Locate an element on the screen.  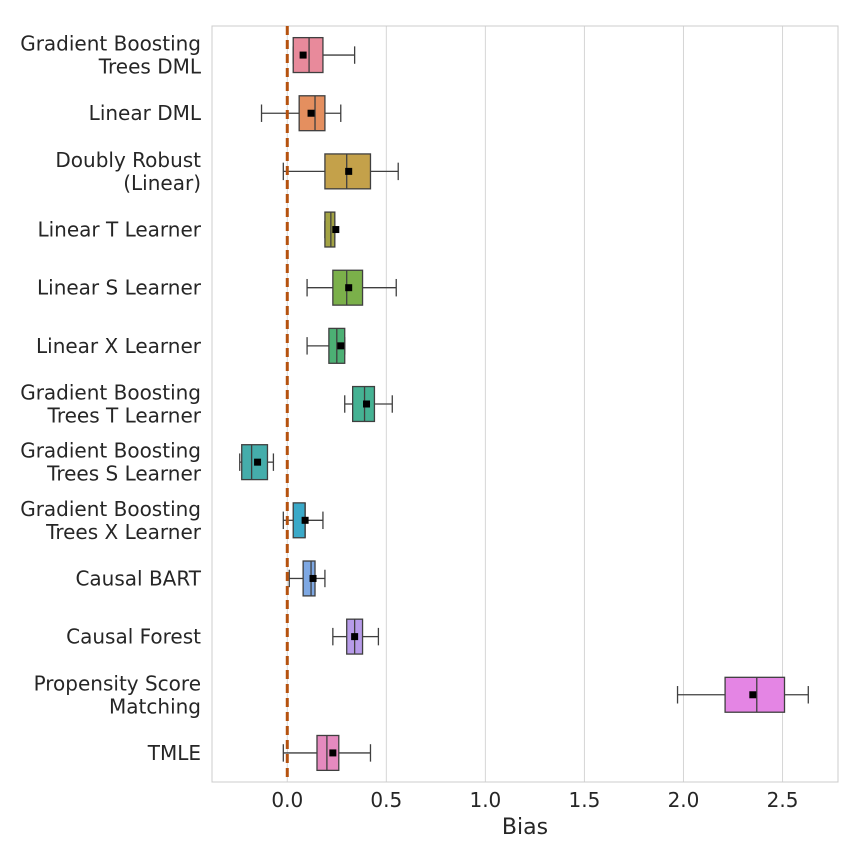
category-label: Linear S Learner is located at coordinates (119, 288).